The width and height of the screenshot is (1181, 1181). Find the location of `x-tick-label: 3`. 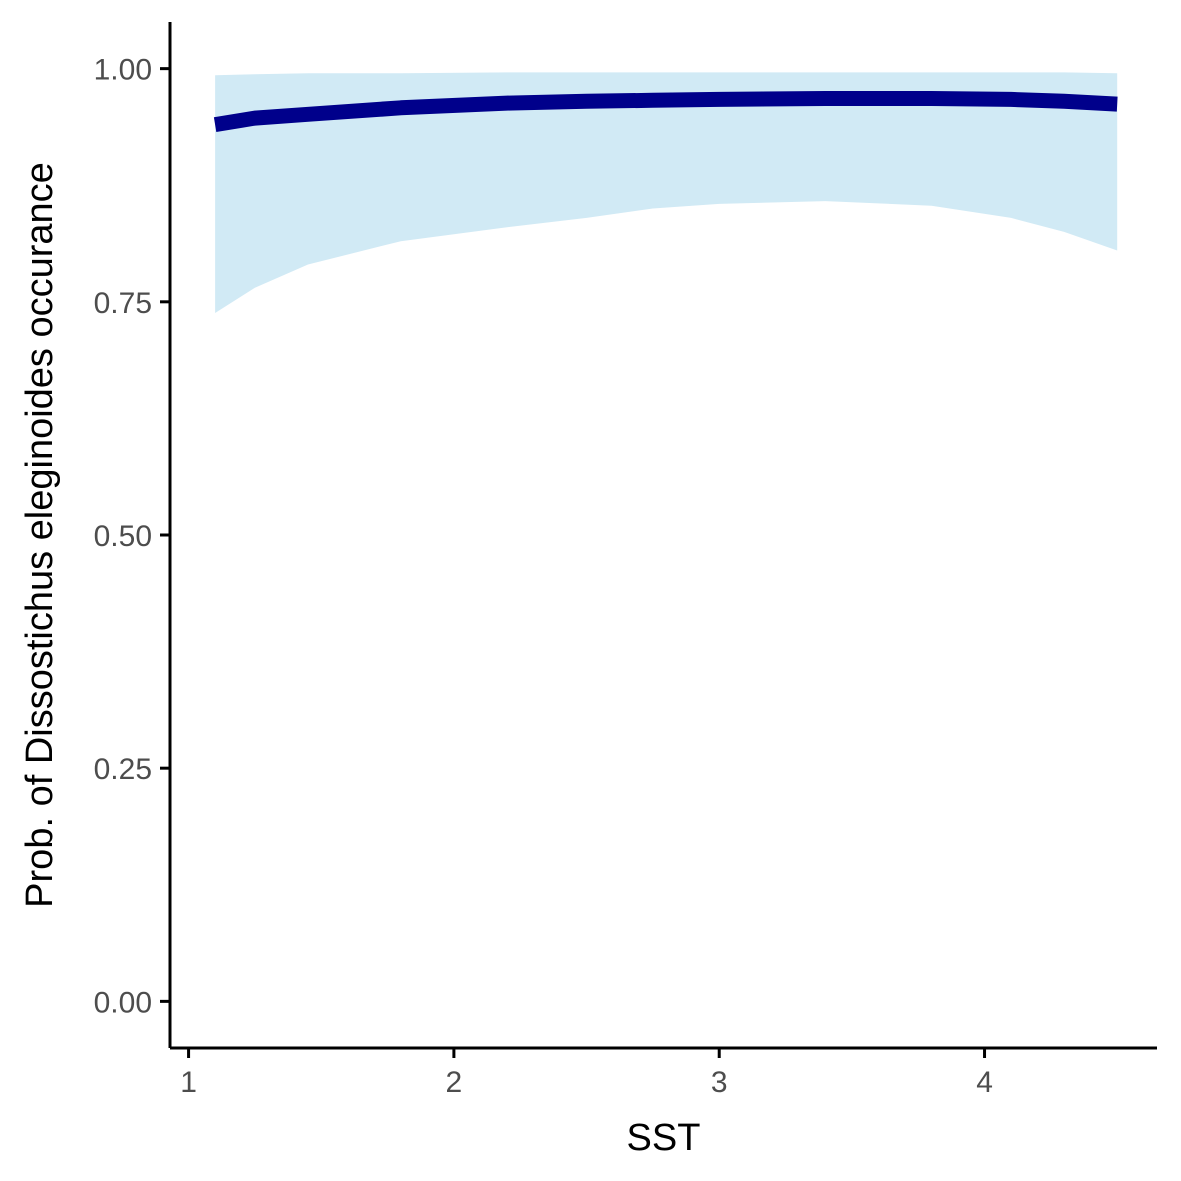

x-tick-label: 3 is located at coordinates (719, 1082).